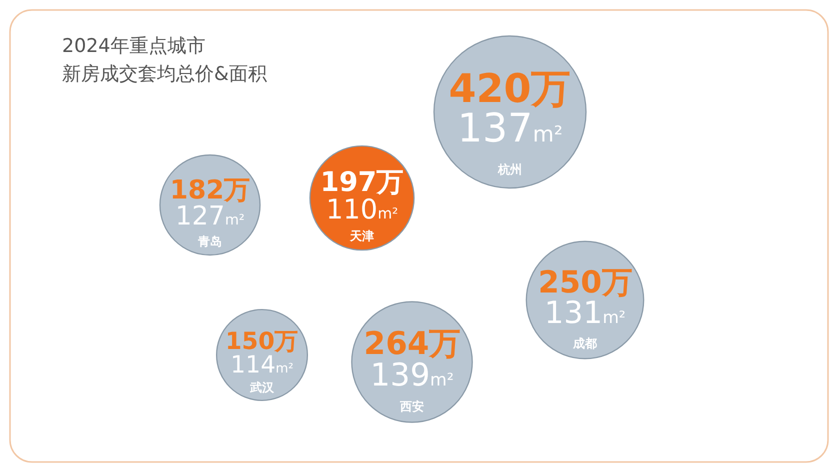  Describe the element at coordinates (584, 343) in the screenshot. I see `category-label: 成都` at that location.